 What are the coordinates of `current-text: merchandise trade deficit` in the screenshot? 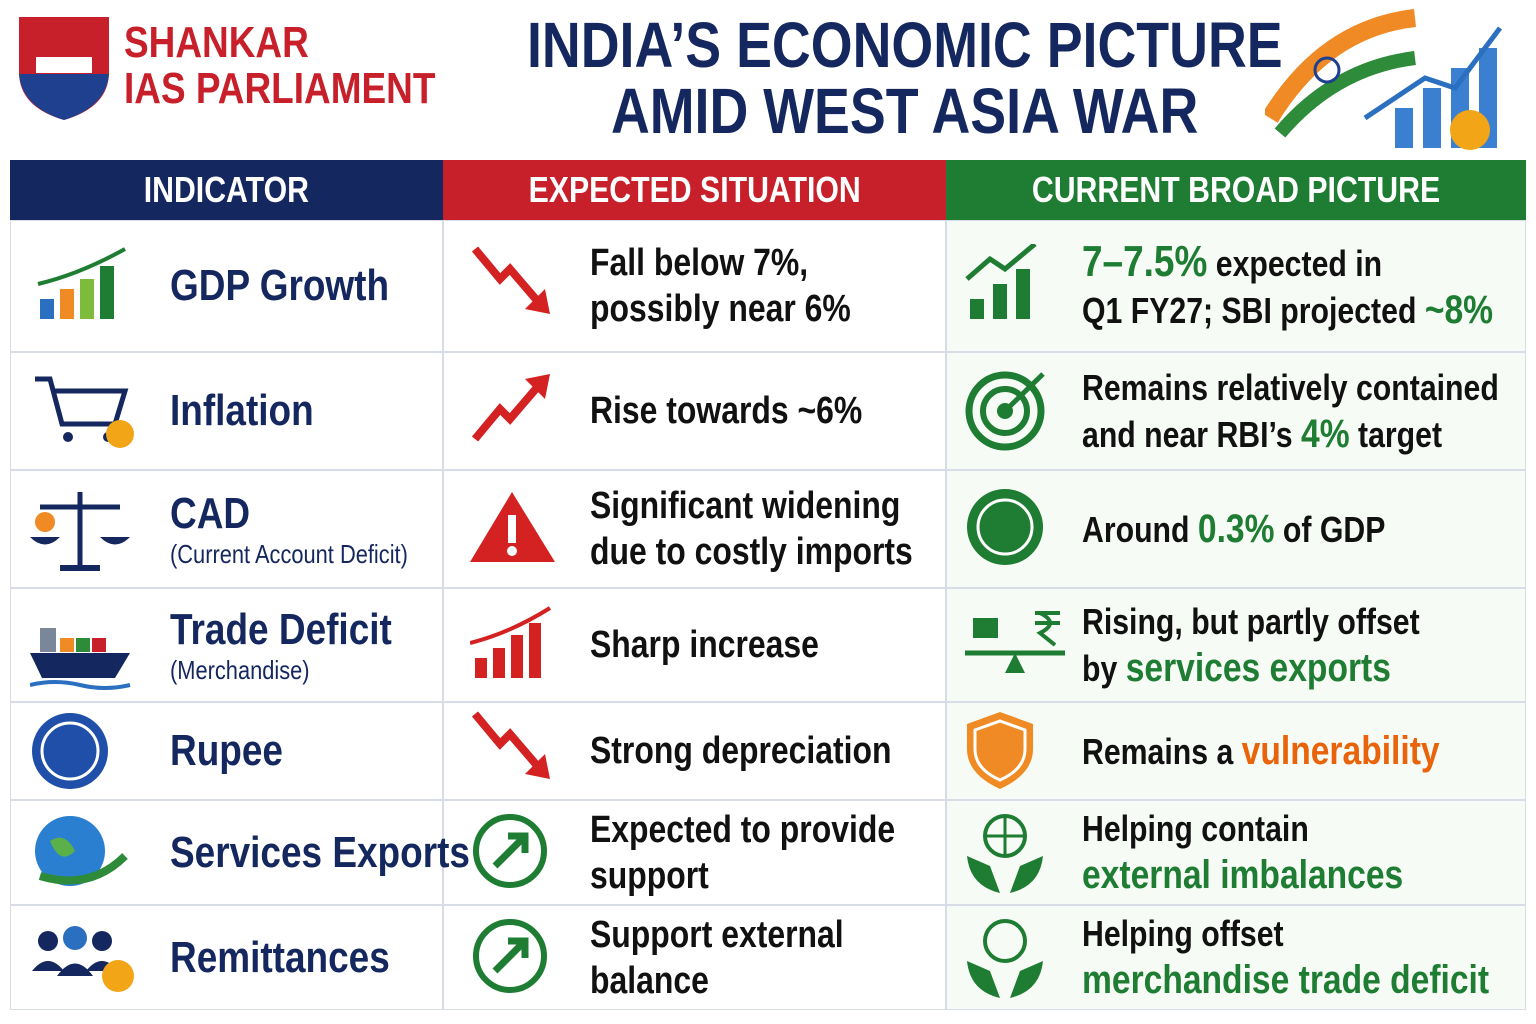 It's located at (1286, 980).